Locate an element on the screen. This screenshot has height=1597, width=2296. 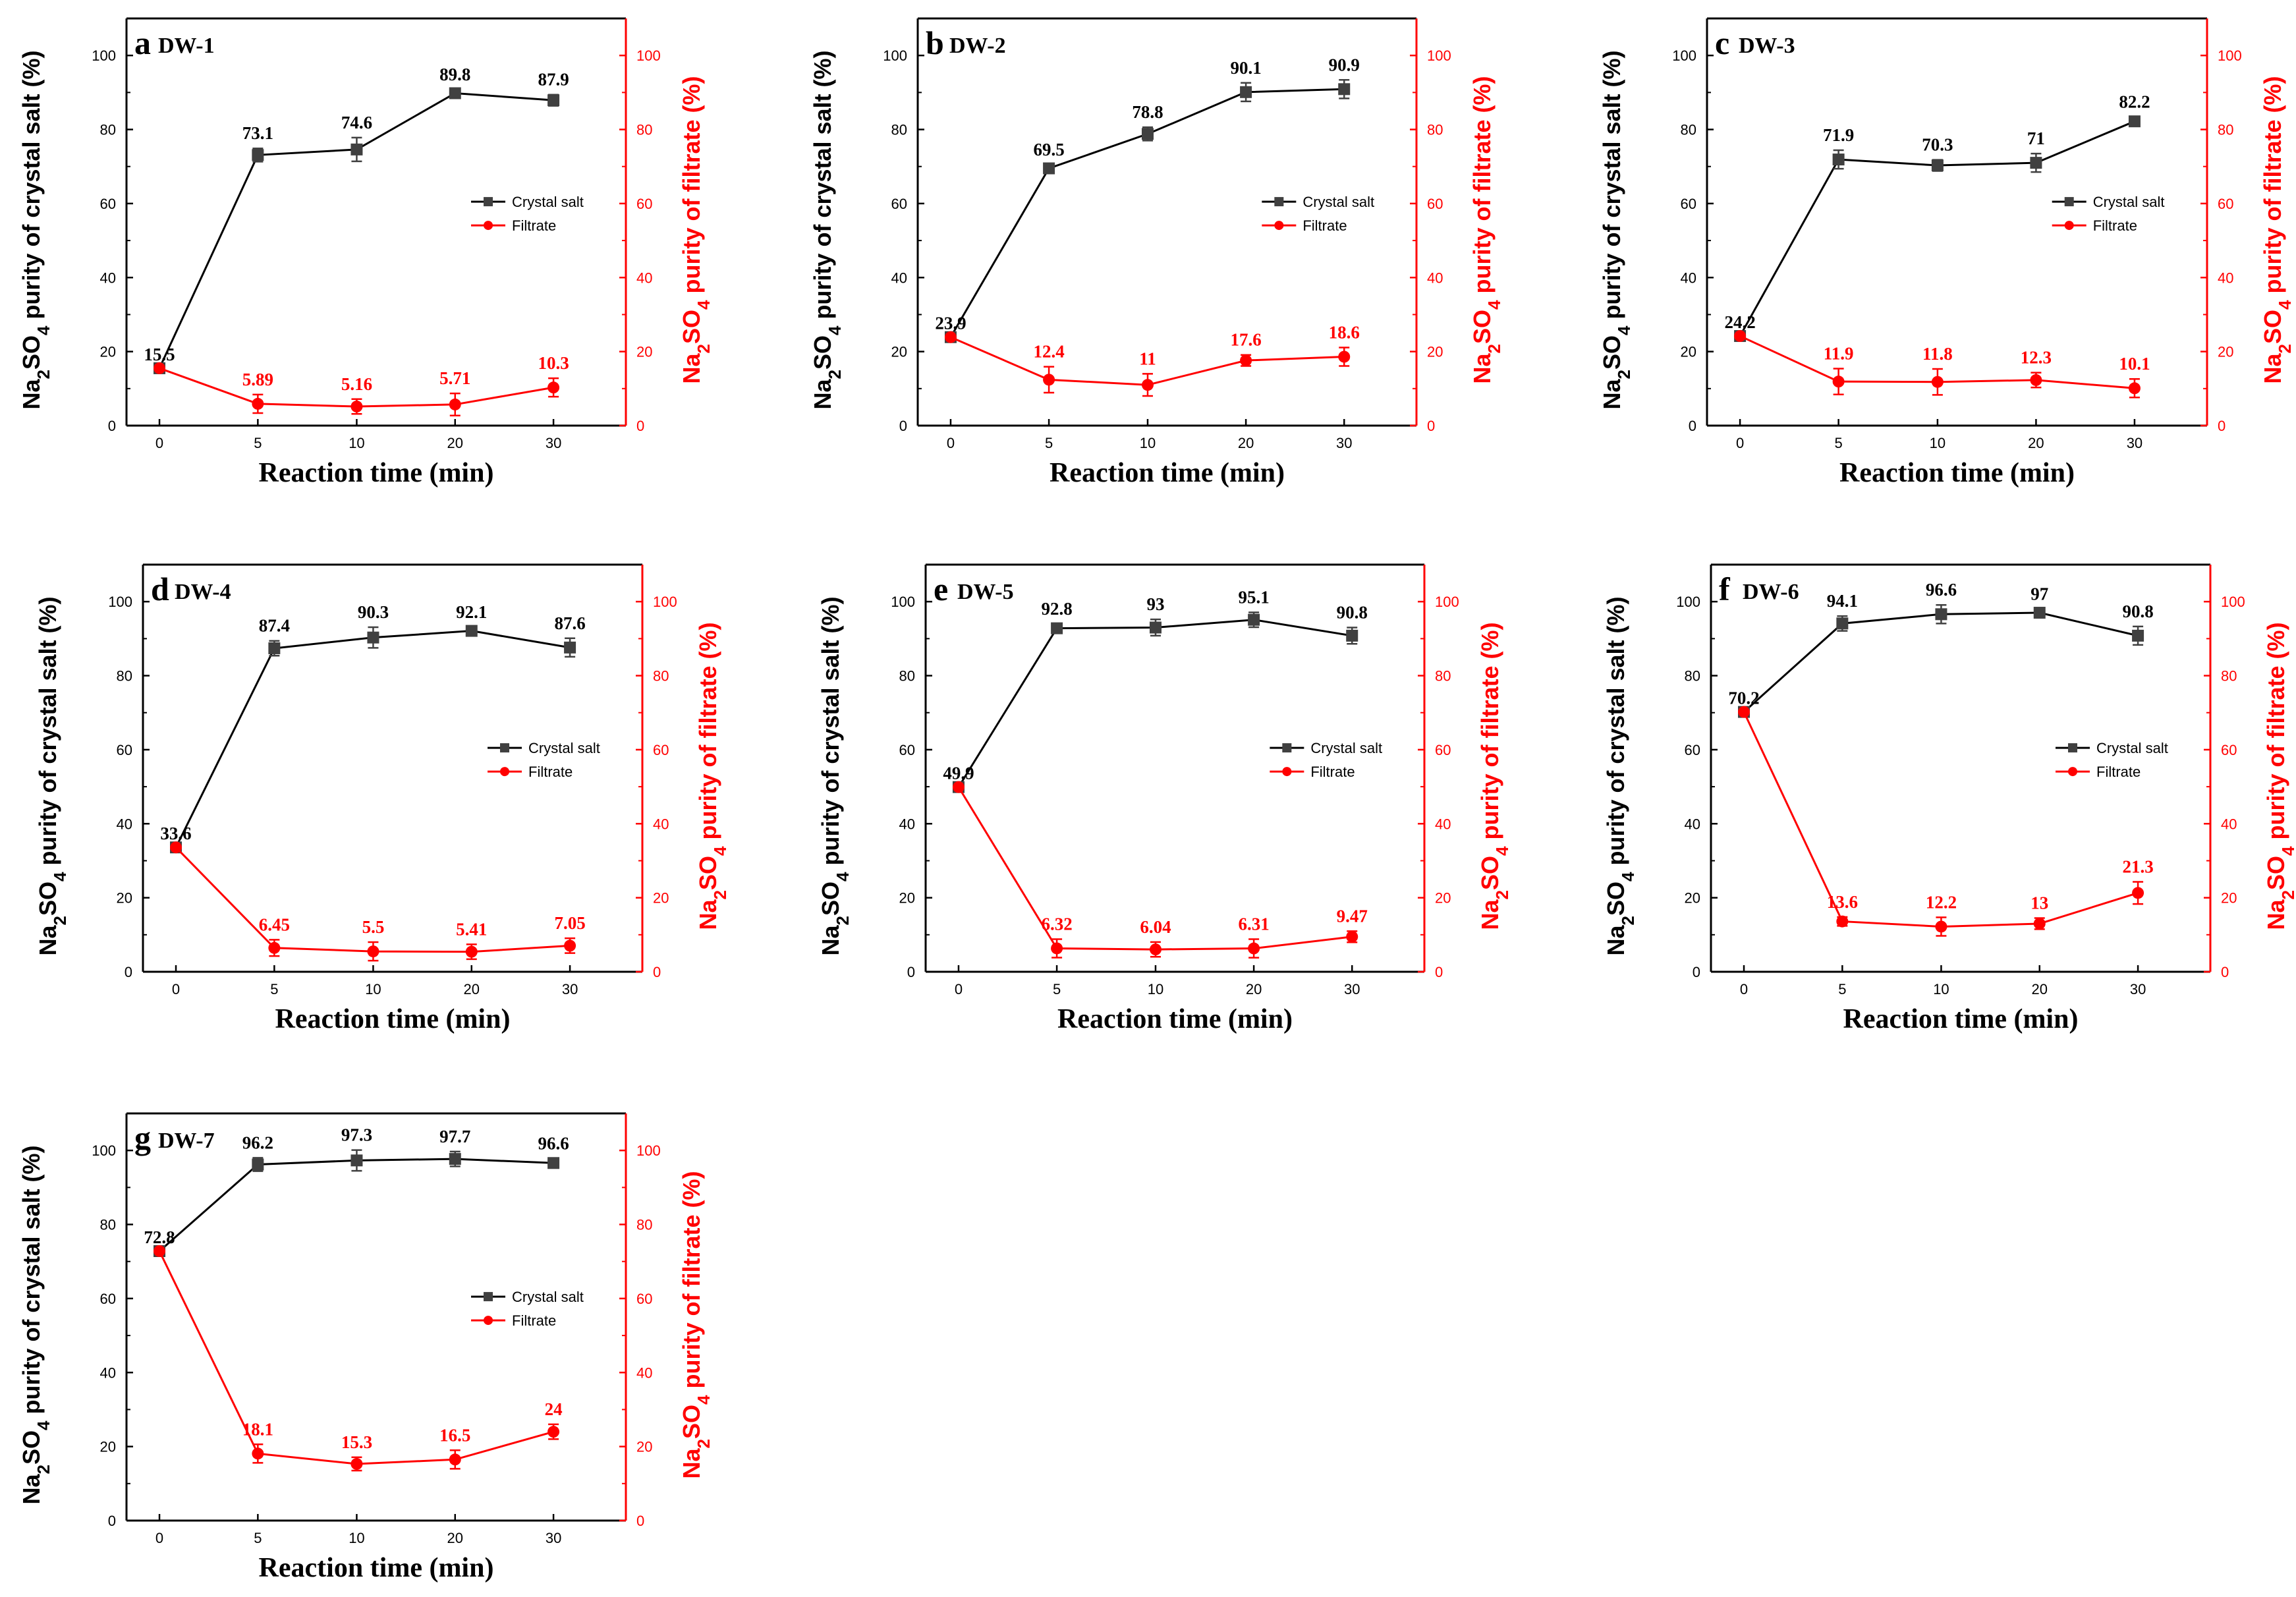
x-axis-title: Reaction time (min) is located at coordinates (1957, 473).